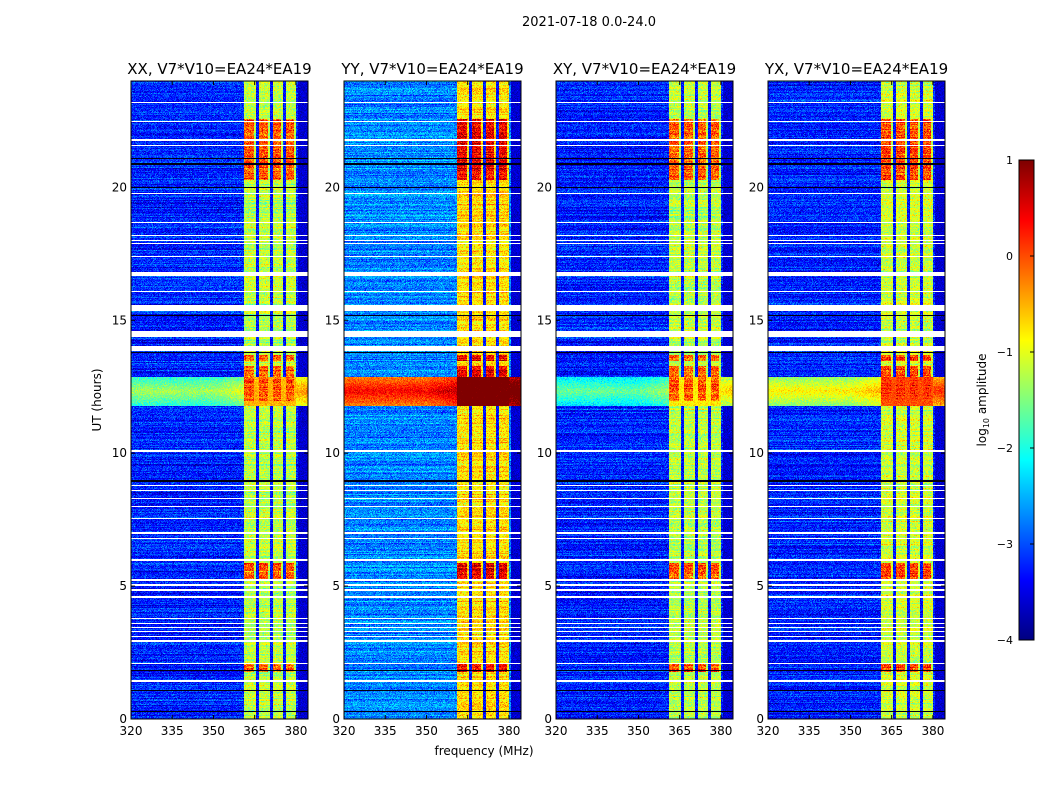  I want to click on panel-title: XY, V7*V10=EA24*EA19, so click(644, 69).